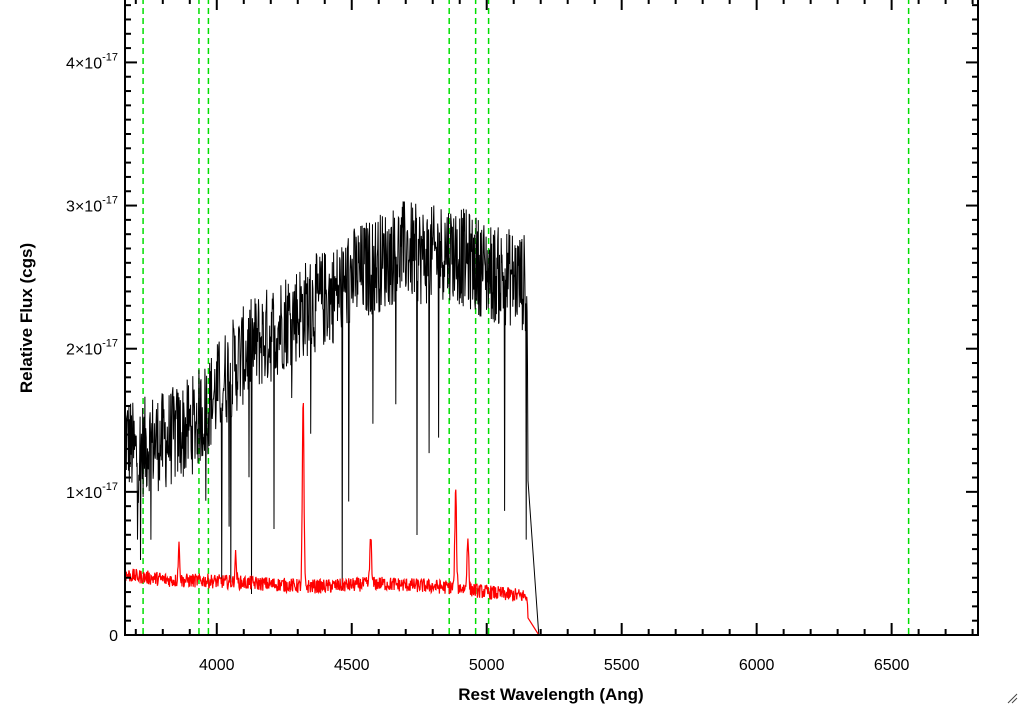 This screenshot has width=1020, height=706. Describe the element at coordinates (892, 665) in the screenshot. I see `x-tick-label: 6500` at that location.